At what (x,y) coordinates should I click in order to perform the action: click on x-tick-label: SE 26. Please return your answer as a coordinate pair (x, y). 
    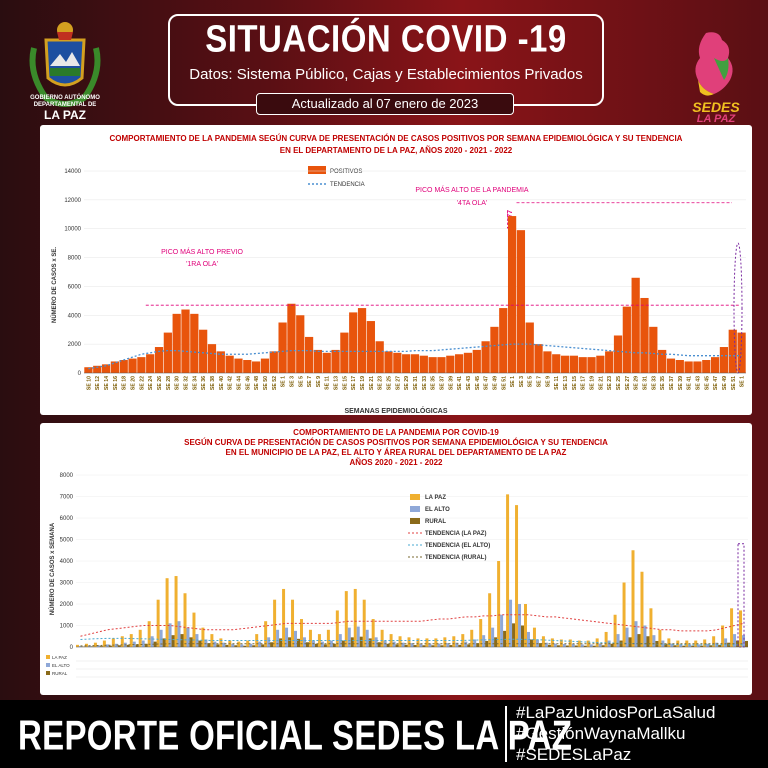
    Looking at the image, I should click on (160, 383).